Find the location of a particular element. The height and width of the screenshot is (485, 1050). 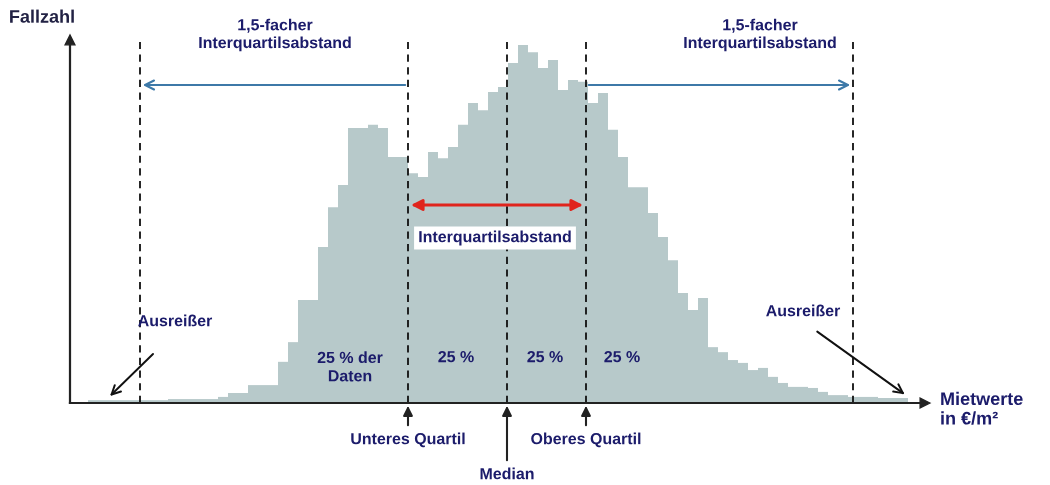

y-axis-title: Fallzahl is located at coordinates (42, 16).